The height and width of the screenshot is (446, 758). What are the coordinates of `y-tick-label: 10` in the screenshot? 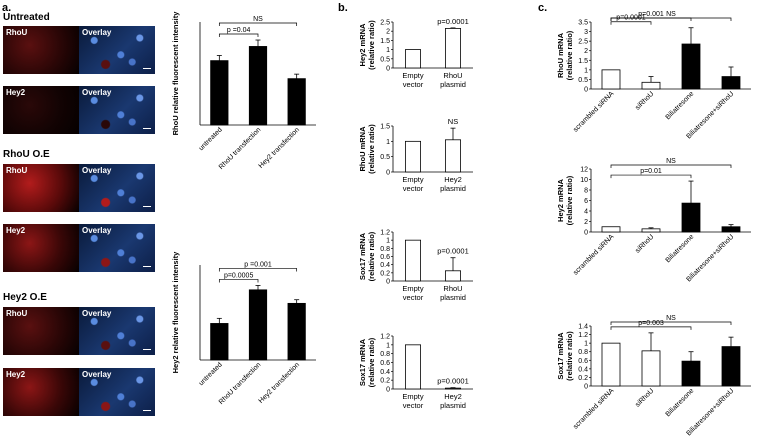 It's located at (584, 180).